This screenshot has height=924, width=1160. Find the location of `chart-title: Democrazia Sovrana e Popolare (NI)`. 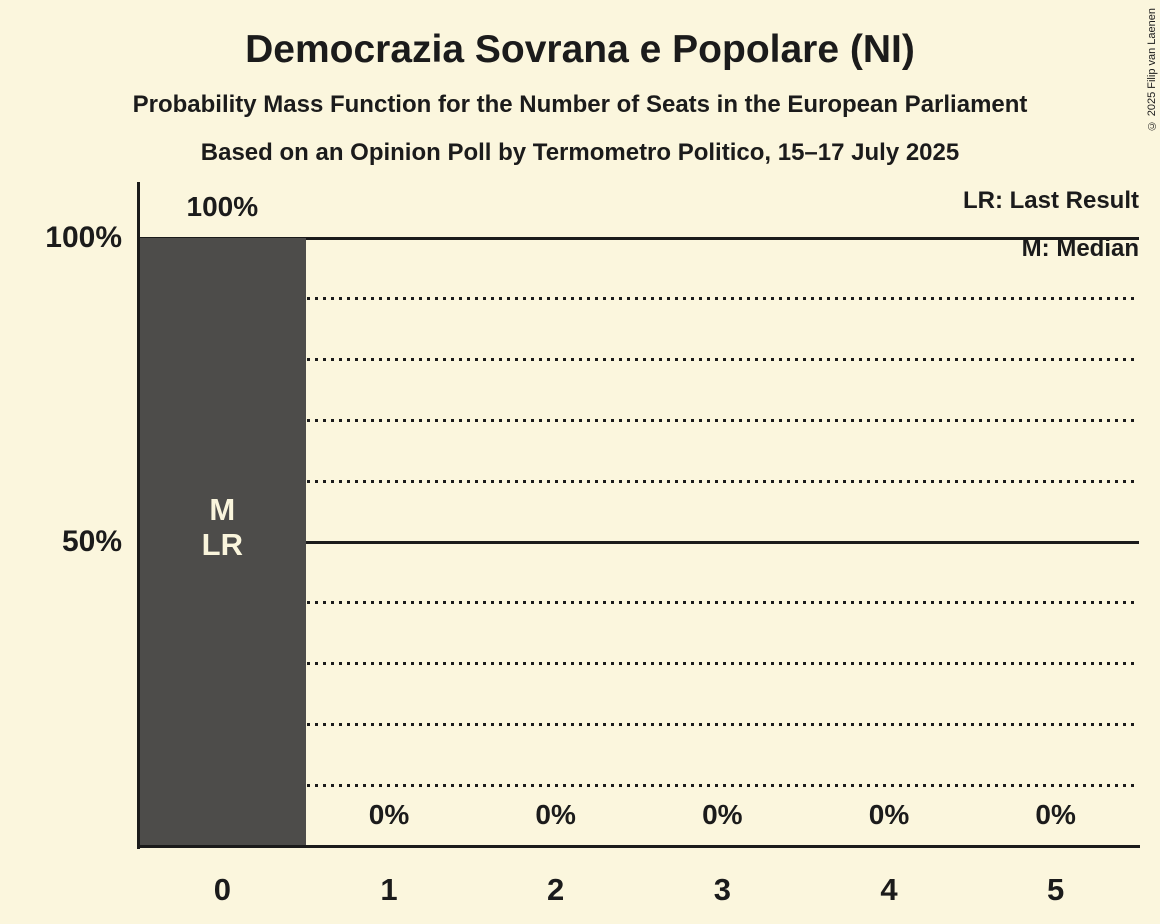

chart-title: Democrazia Sovrana e Popolare (NI) is located at coordinates (580, 49).